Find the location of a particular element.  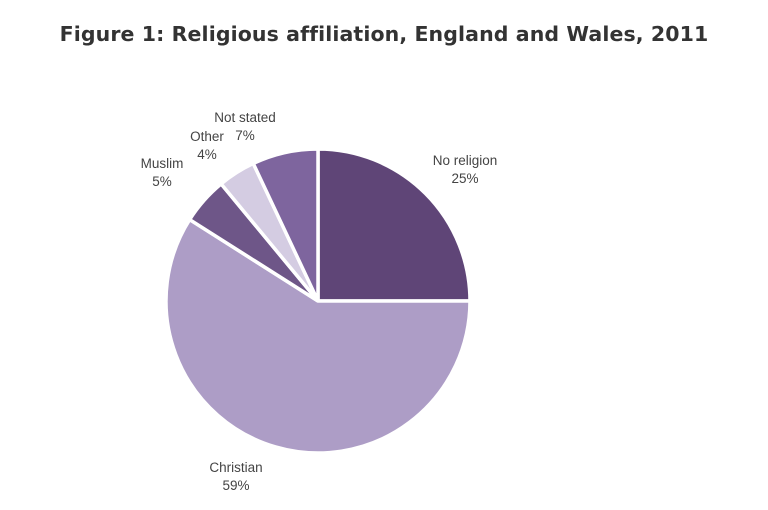

pie-slice-no-religion is located at coordinates (394, 225).